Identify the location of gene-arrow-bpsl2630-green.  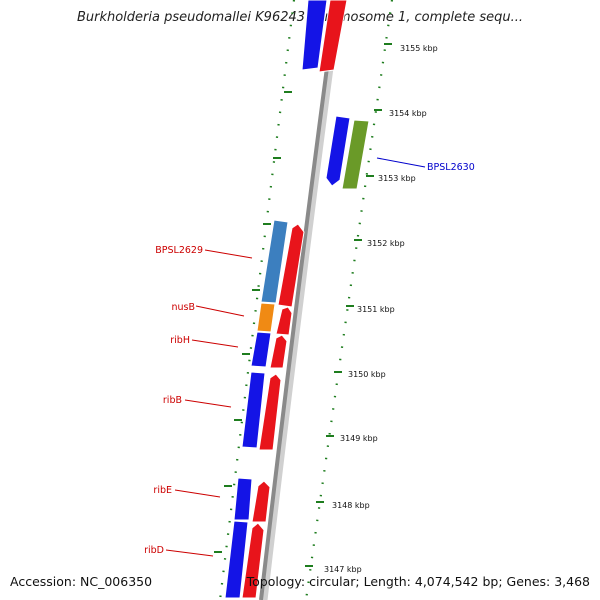
(355, 154).